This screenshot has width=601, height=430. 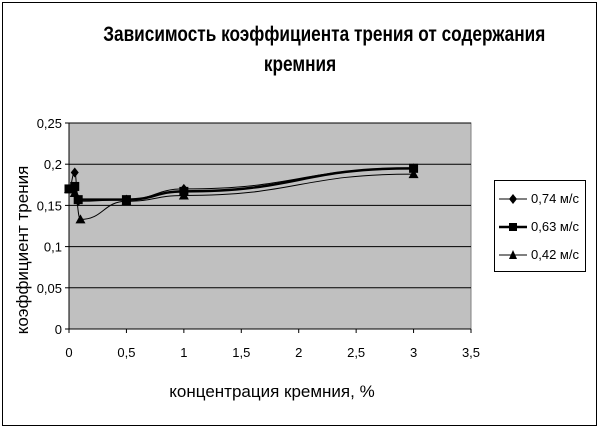 What do you see at coordinates (272, 352) in the screenshot?
I see `x-tick-labels: 0 0,5 1 1,5 2 2,5 3 3,5` at bounding box center [272, 352].